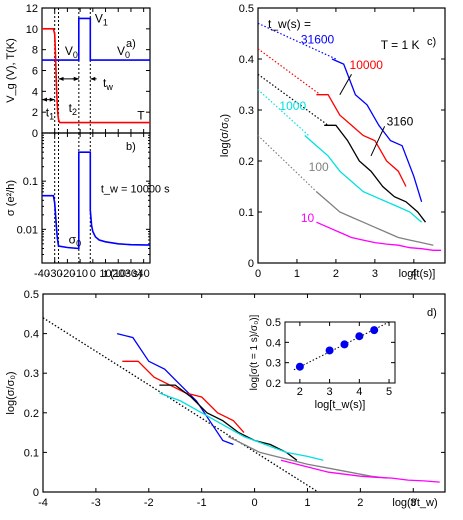 The height and width of the screenshot is (520, 463). I want to click on series-label-100: 100, so click(319, 167).